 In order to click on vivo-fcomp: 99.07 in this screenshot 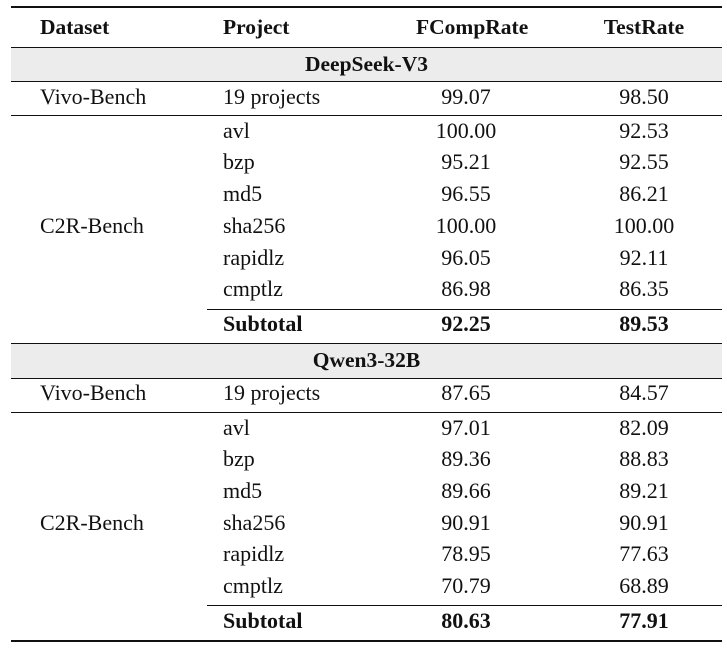, I will do `click(466, 96)`.